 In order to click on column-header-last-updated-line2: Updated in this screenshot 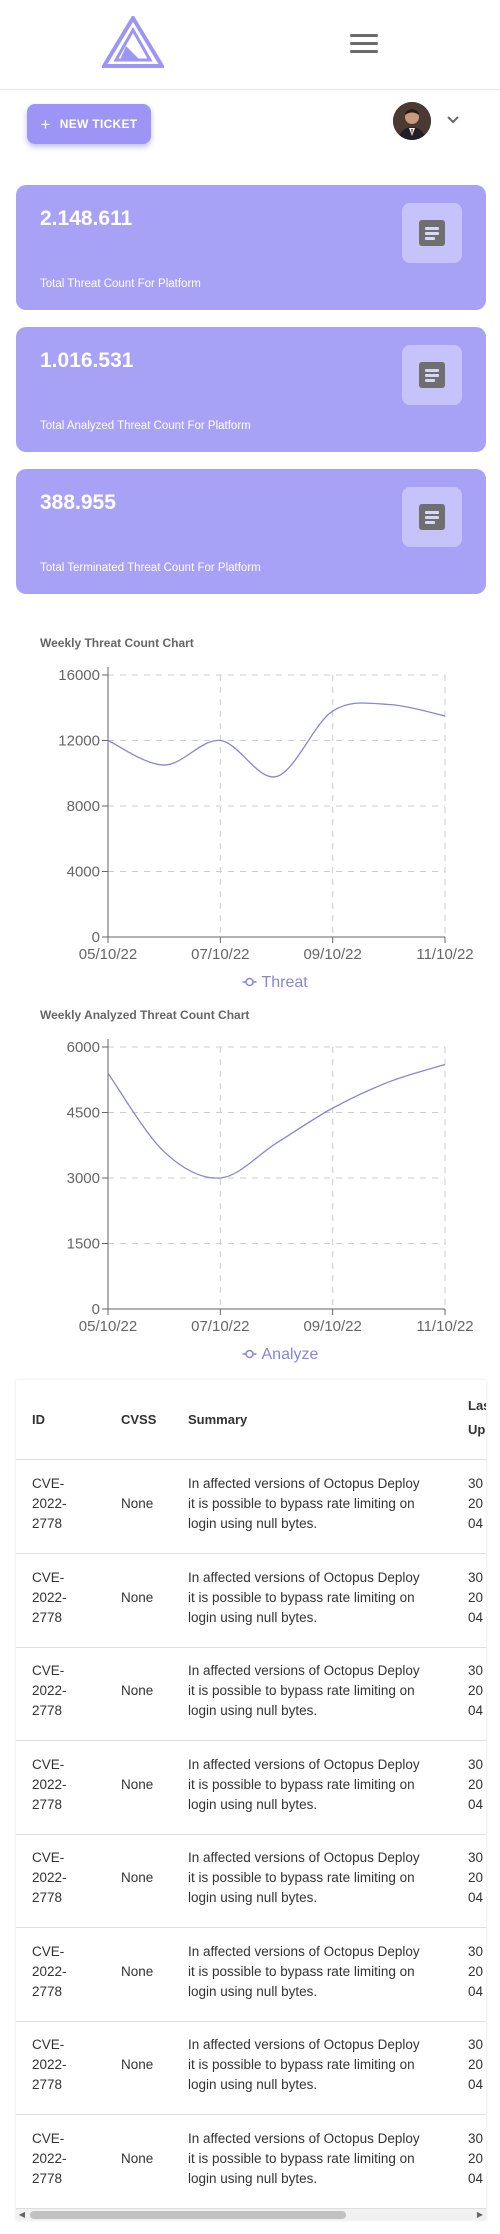, I will do `click(477, 1429)`.